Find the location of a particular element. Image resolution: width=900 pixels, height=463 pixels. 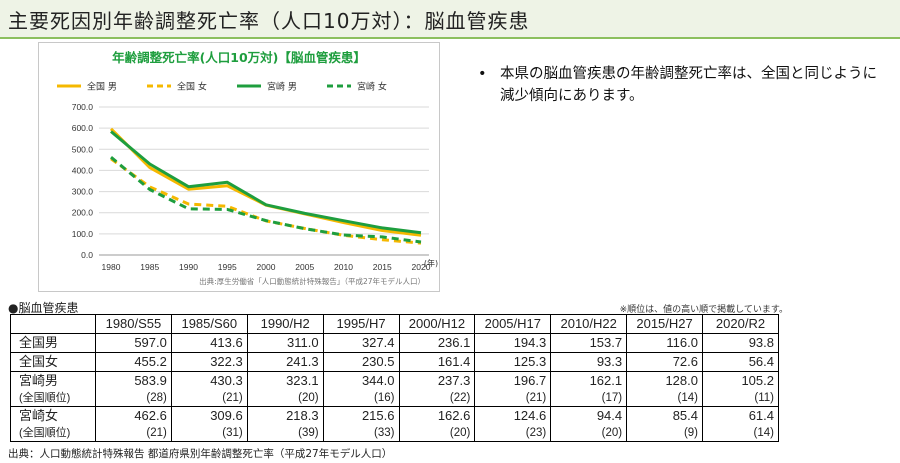

table-row-label: 宮崎男 is located at coordinates (53, 380).